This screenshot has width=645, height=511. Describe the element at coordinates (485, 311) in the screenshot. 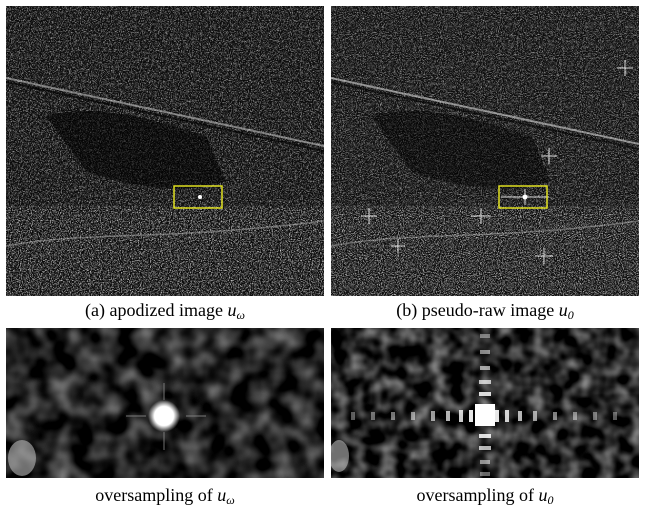

I see `caption-pseudo-raw: (b) pseudo-raw image u0` at that location.